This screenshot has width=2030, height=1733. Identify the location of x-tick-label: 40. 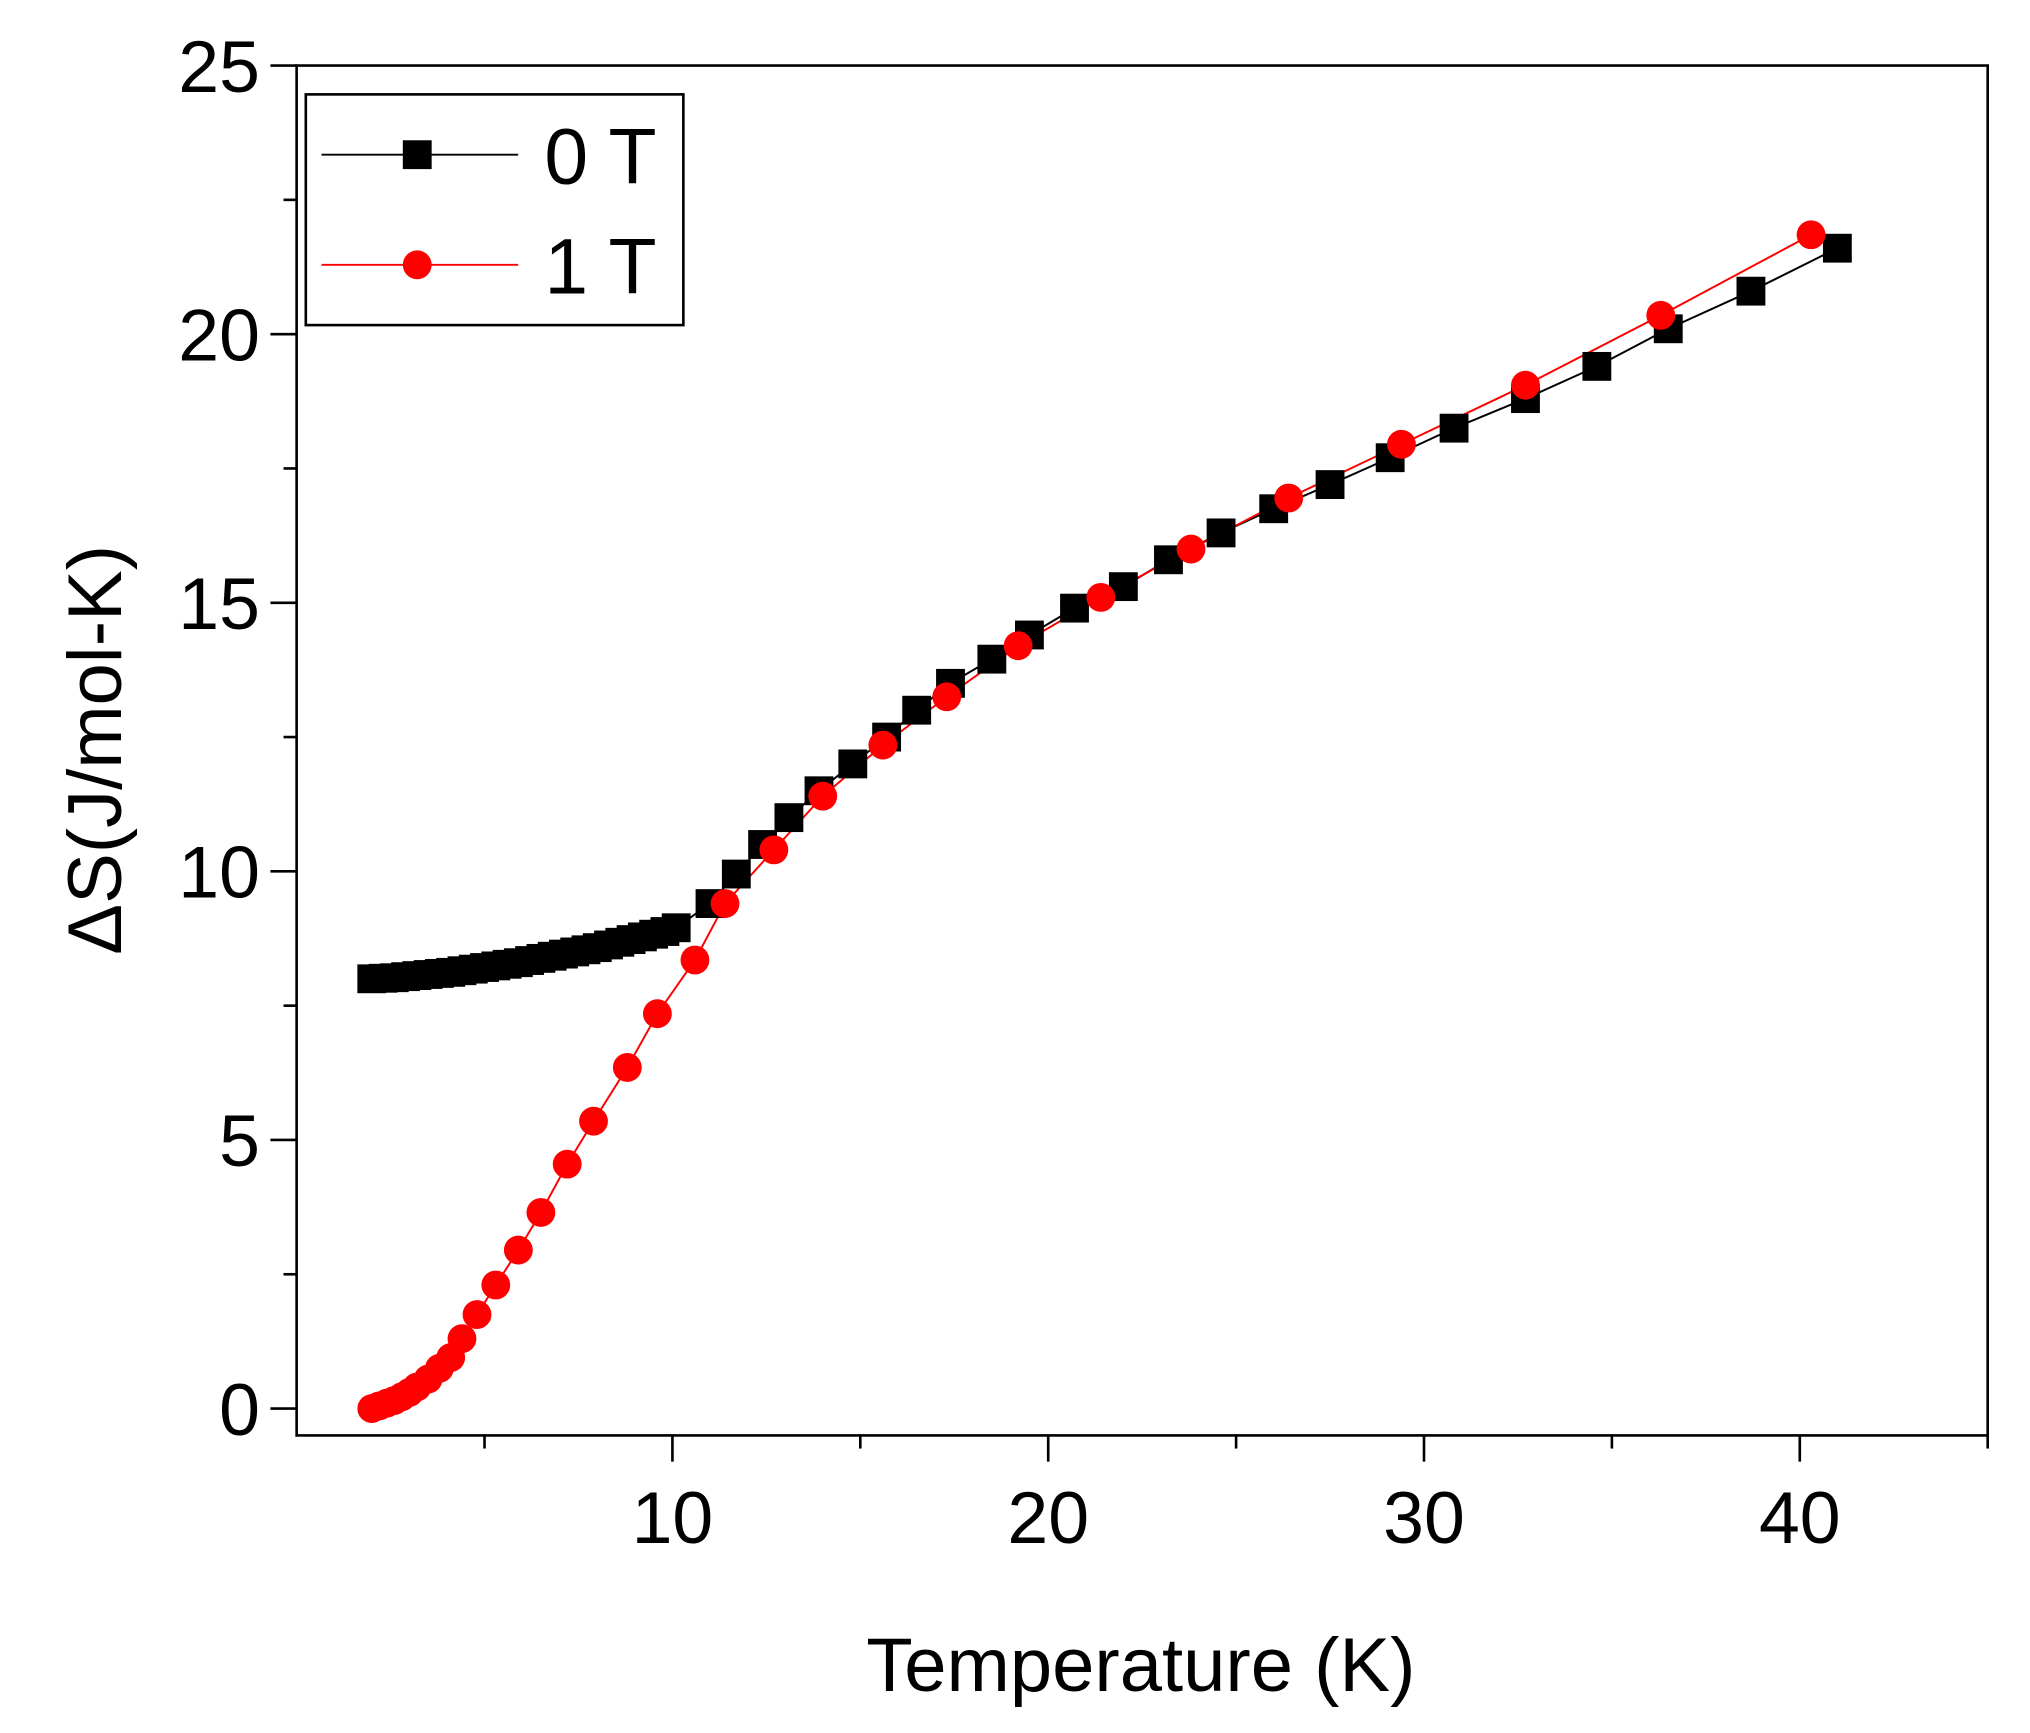
(1800, 1518).